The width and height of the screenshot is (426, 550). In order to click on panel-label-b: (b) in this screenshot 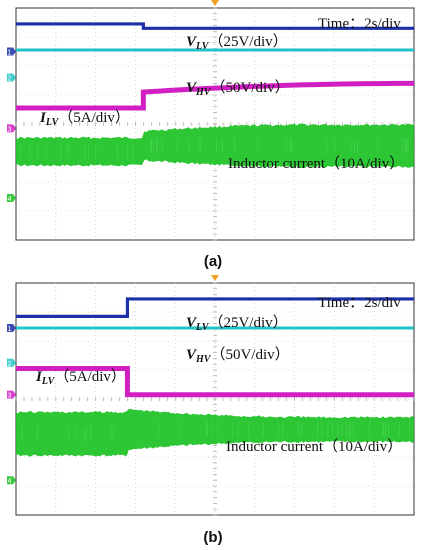, I will do `click(213, 537)`.